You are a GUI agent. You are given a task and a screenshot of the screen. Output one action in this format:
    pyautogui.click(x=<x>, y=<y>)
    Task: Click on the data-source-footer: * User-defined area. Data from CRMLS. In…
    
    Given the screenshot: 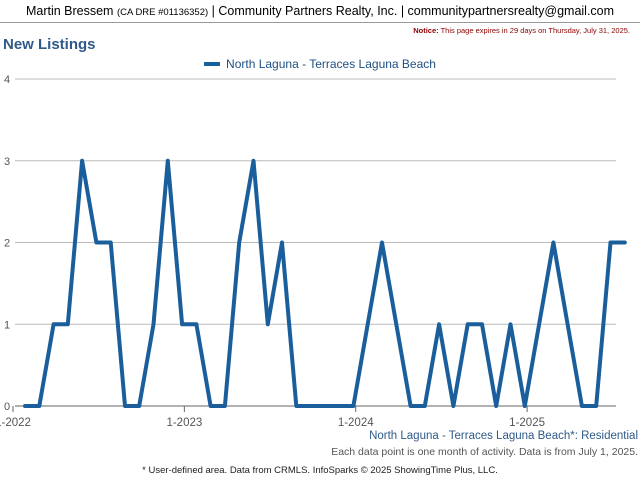 What is the action you would take?
    pyautogui.click(x=320, y=470)
    